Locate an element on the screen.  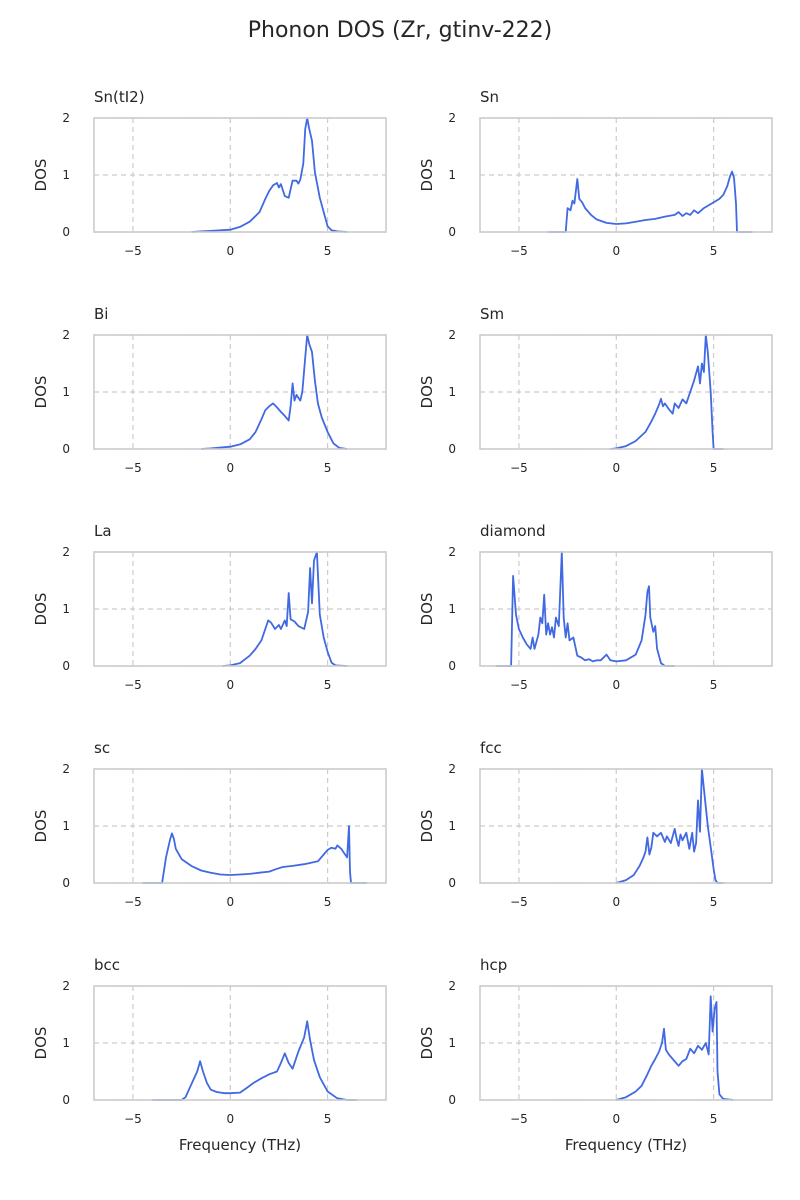
subplot-title: La is located at coordinates (103, 531).